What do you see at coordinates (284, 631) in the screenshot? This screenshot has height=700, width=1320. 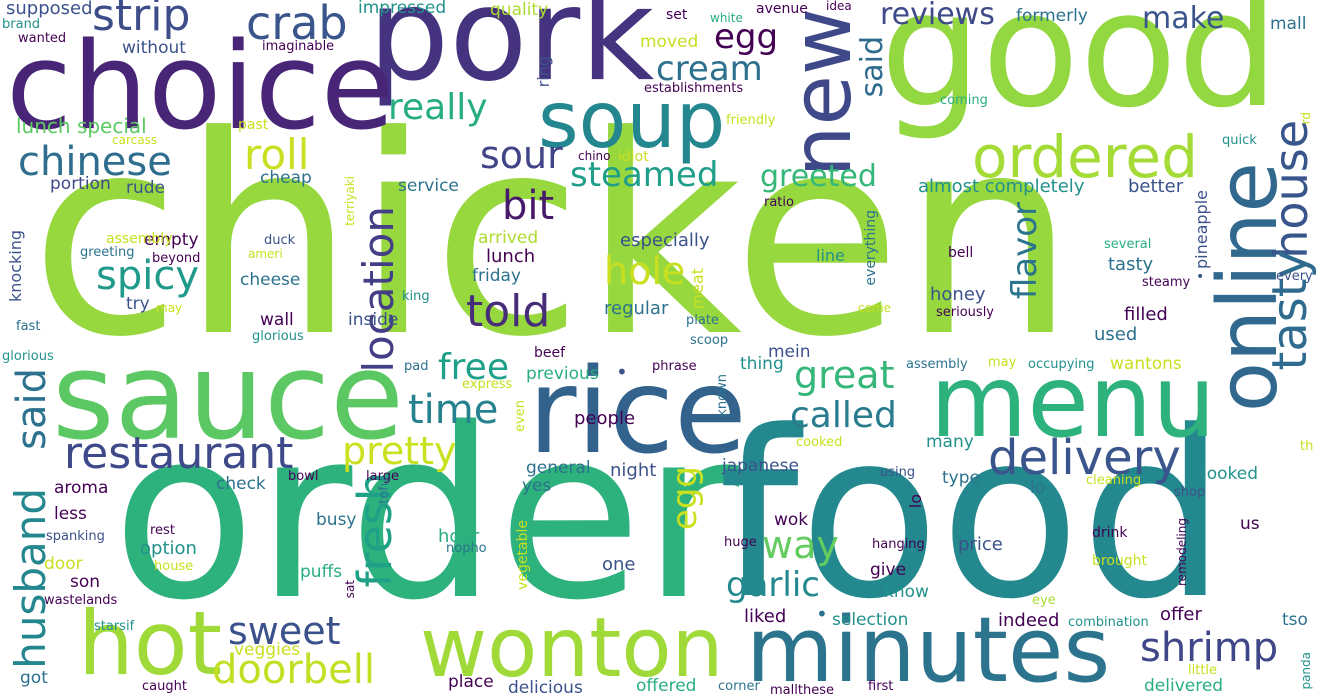 I see `word-sweet: sweet` at bounding box center [284, 631].